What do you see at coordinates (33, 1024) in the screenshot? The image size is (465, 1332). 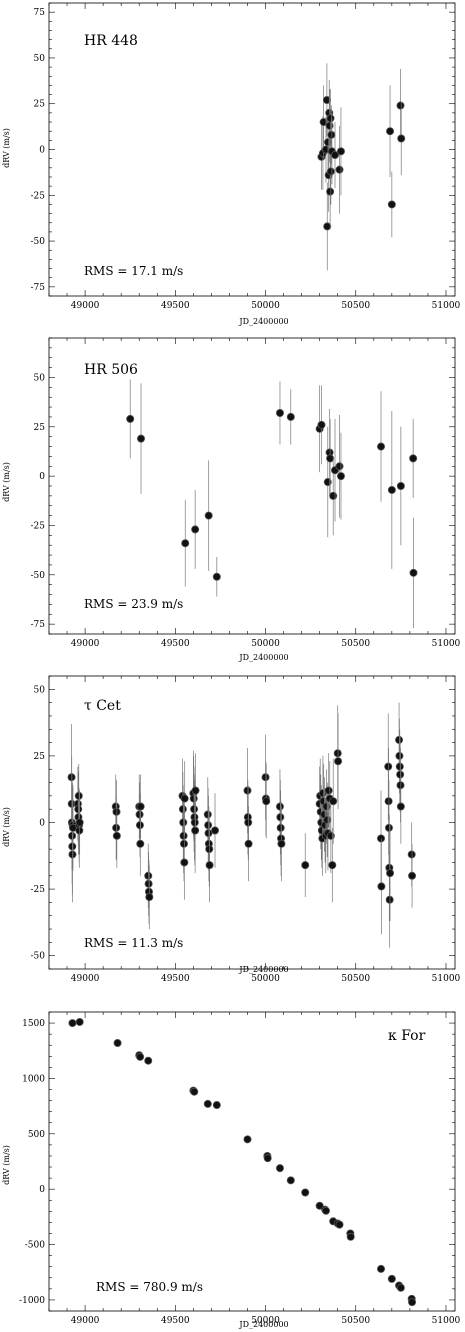 I see `y-tick-label: 1500` at bounding box center [33, 1024].